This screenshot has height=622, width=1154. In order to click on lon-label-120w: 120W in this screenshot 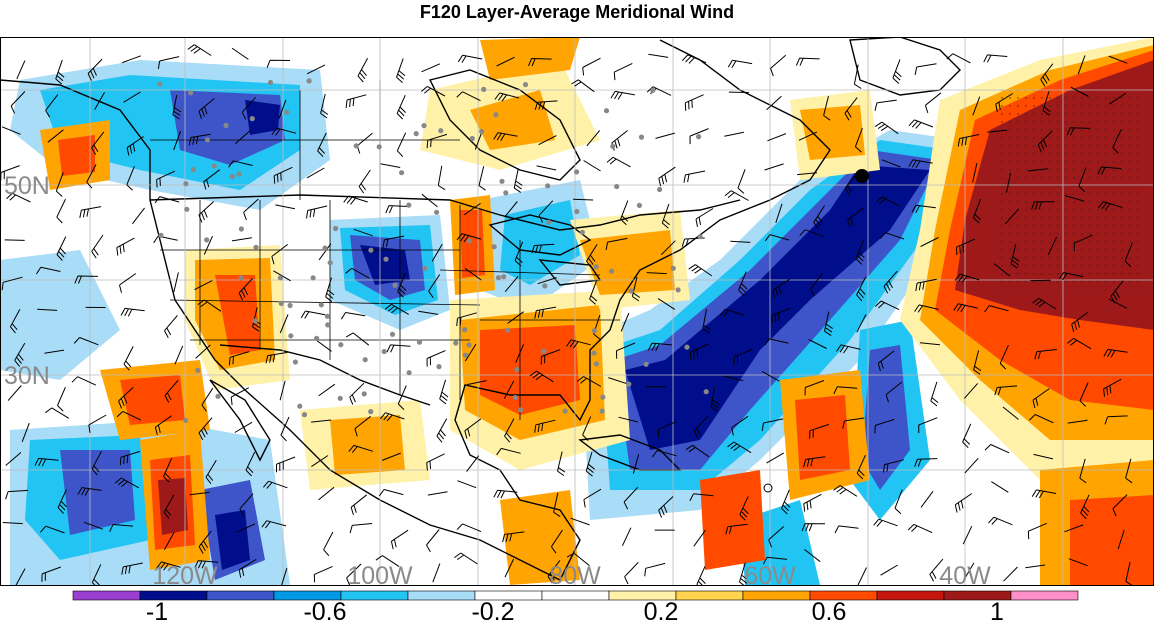, I will do `click(185, 576)`.